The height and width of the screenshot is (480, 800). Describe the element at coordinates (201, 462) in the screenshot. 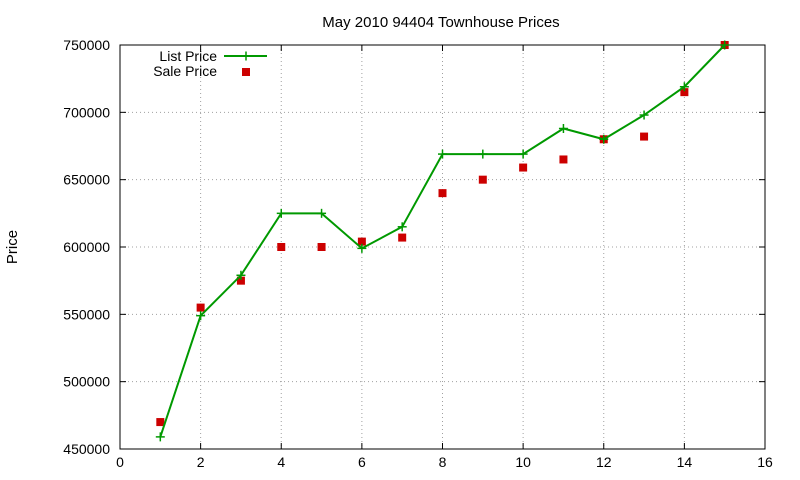

I see `x-tick-label: 2` at that location.